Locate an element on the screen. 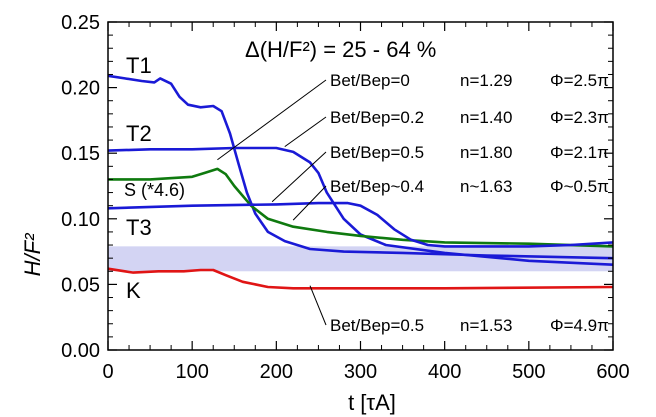 This screenshot has height=417, width=656. annotation-row: Bet/Bep=0.5 n=1.53 Φ=4.9π is located at coordinates (469, 325).